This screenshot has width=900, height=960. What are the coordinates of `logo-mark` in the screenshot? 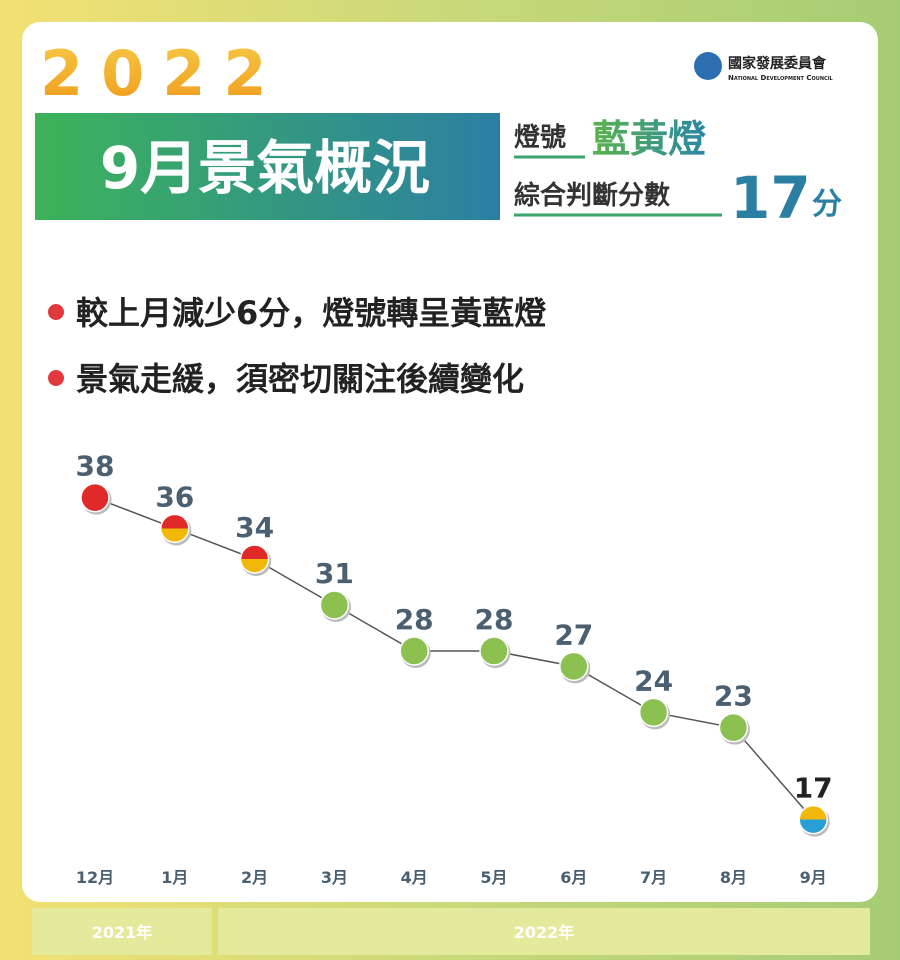 It's located at (708, 66).